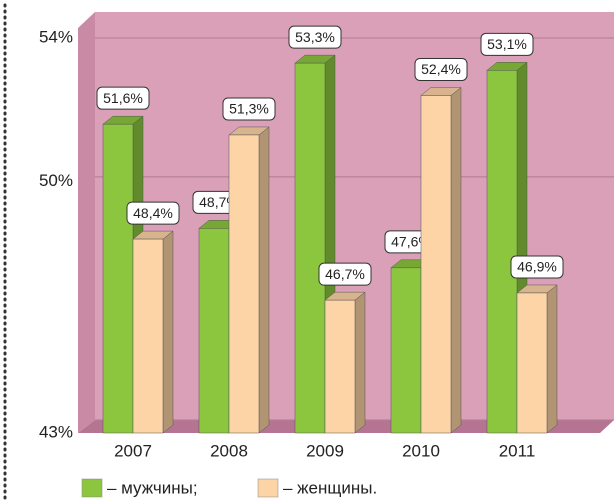 The image size is (614, 503). I want to click on legend-label: – женщины., so click(330, 487).